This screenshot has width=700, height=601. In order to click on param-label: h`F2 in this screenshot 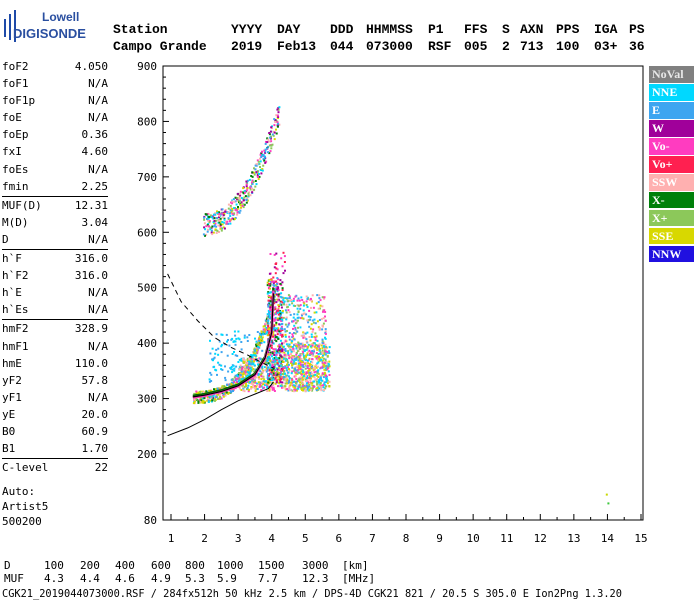, I will do `click(15, 276)`.